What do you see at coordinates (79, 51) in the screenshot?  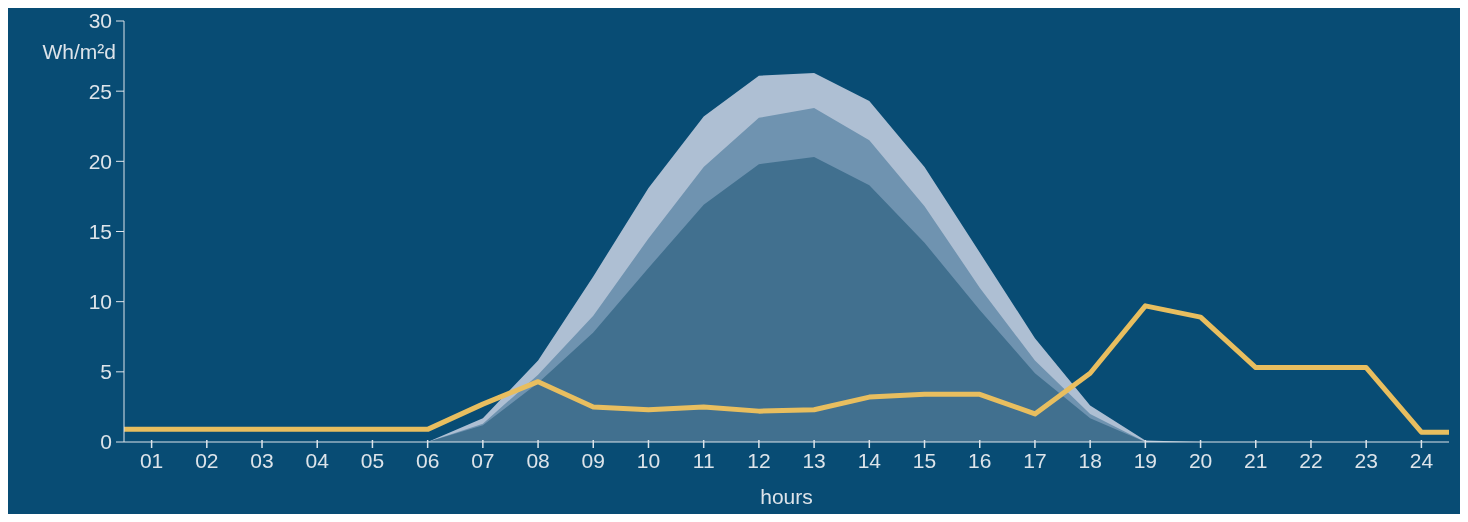 I see `y-axis-title: Wh/m²d` at bounding box center [79, 51].